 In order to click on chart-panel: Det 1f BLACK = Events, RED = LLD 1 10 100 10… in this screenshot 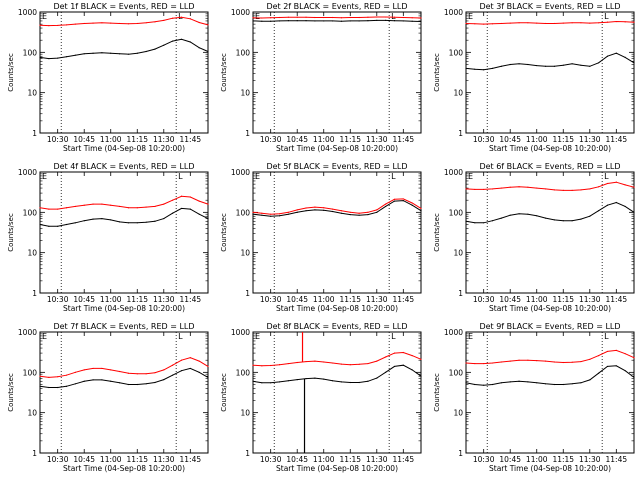, I will do `click(108, 77)`.